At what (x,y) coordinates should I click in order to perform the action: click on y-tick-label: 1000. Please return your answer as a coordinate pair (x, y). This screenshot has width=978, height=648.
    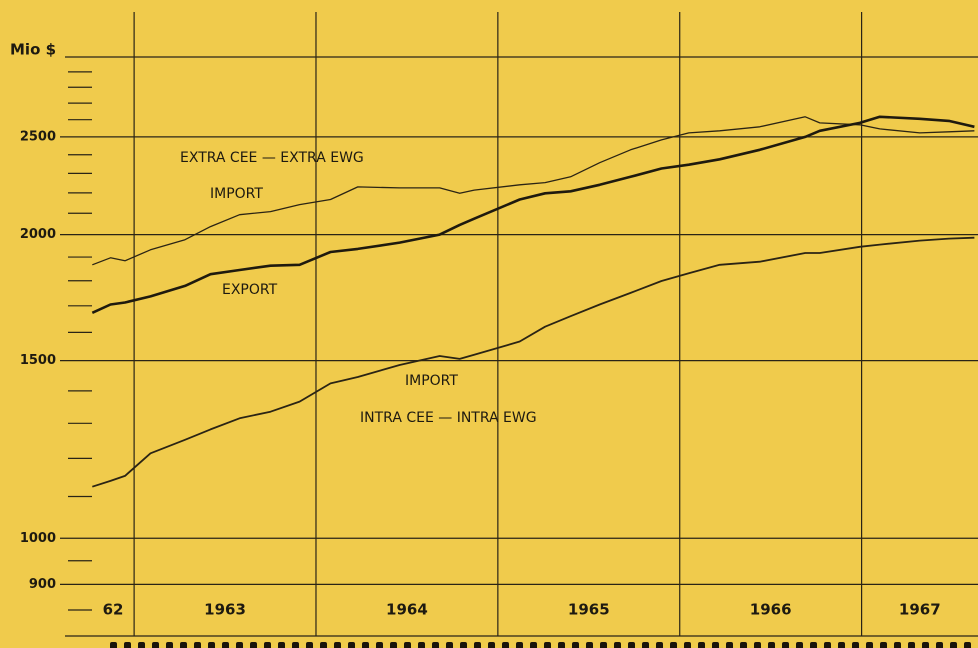
    Looking at the image, I should click on (38, 538).